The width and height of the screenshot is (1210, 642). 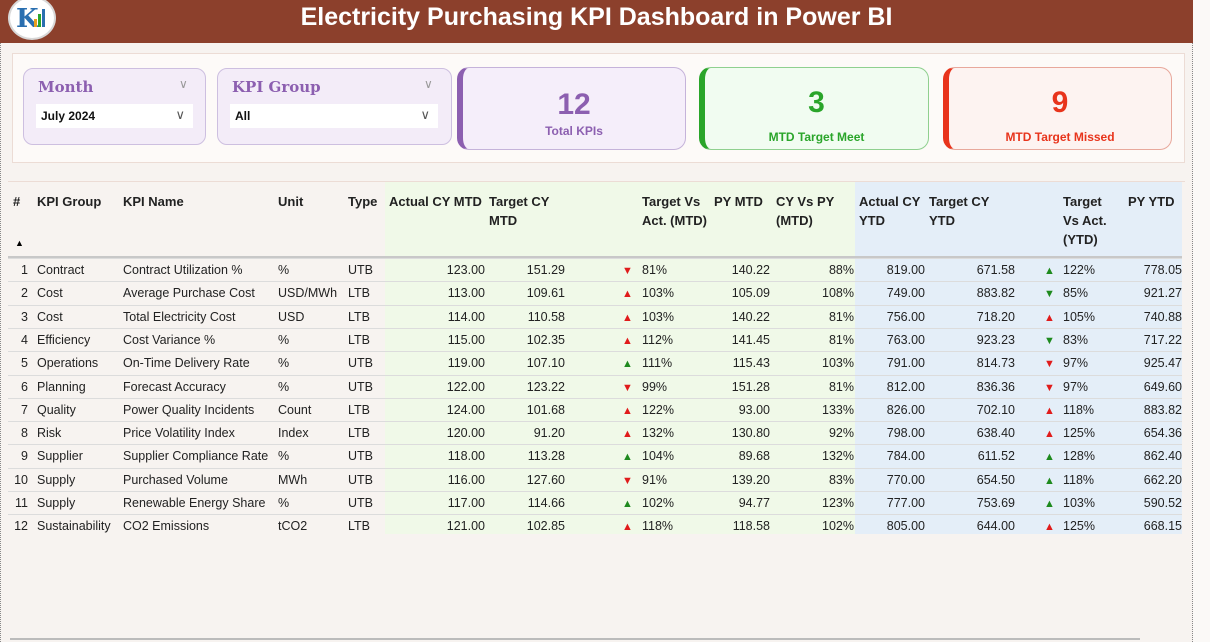 I want to click on target-cy-ytd-cell: 883.82, so click(x=995, y=293).